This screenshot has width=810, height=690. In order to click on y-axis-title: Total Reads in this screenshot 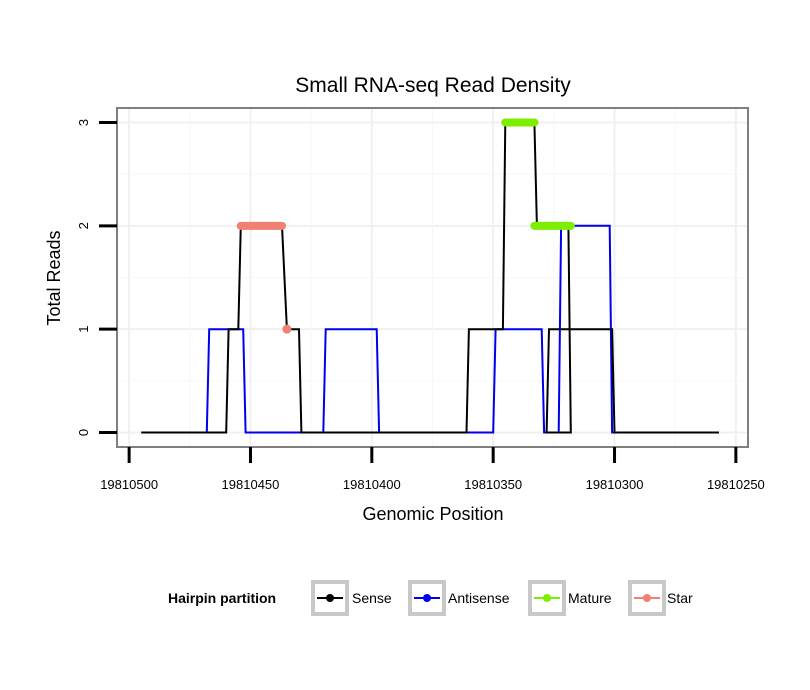, I will do `click(54, 277)`.